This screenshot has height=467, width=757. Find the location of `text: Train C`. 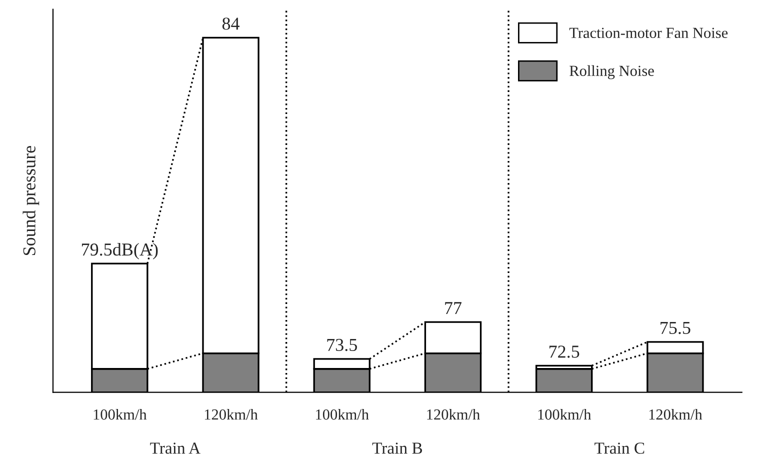

text: Train C is located at coordinates (619, 448).